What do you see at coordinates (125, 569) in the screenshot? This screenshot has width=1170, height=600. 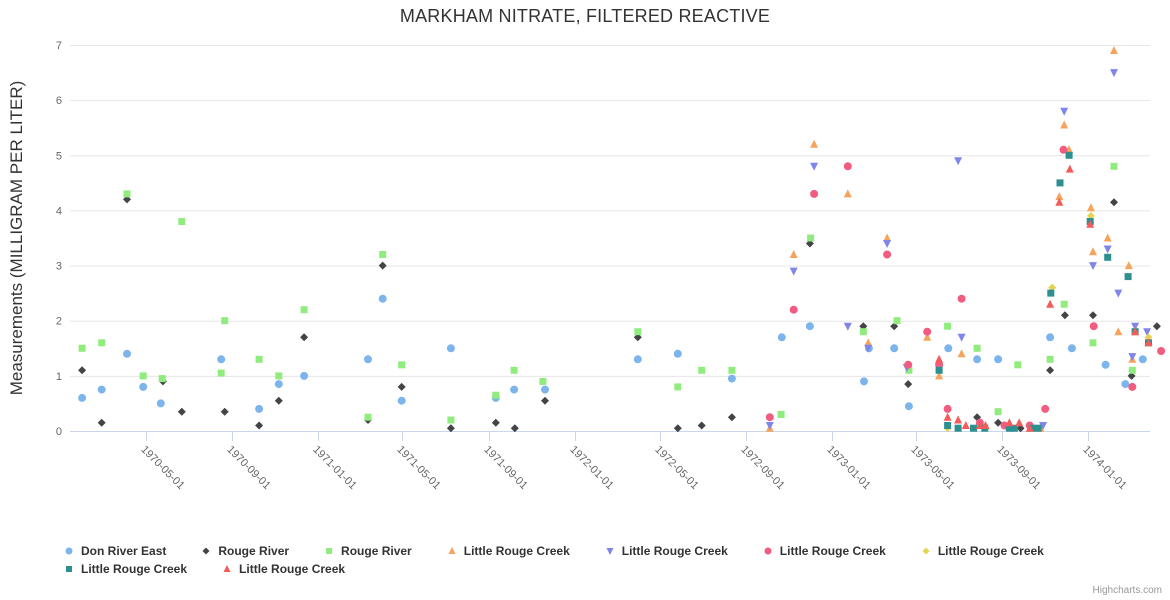 I see `legend-item-7: Little Rouge Creek` at bounding box center [125, 569].